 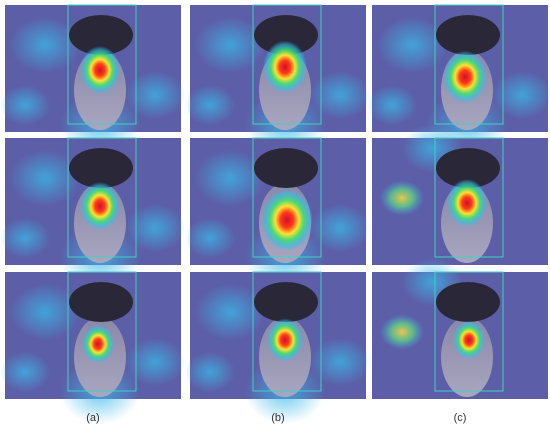 What do you see at coordinates (277, 418) in the screenshot?
I see `column-label: (b)` at bounding box center [277, 418].